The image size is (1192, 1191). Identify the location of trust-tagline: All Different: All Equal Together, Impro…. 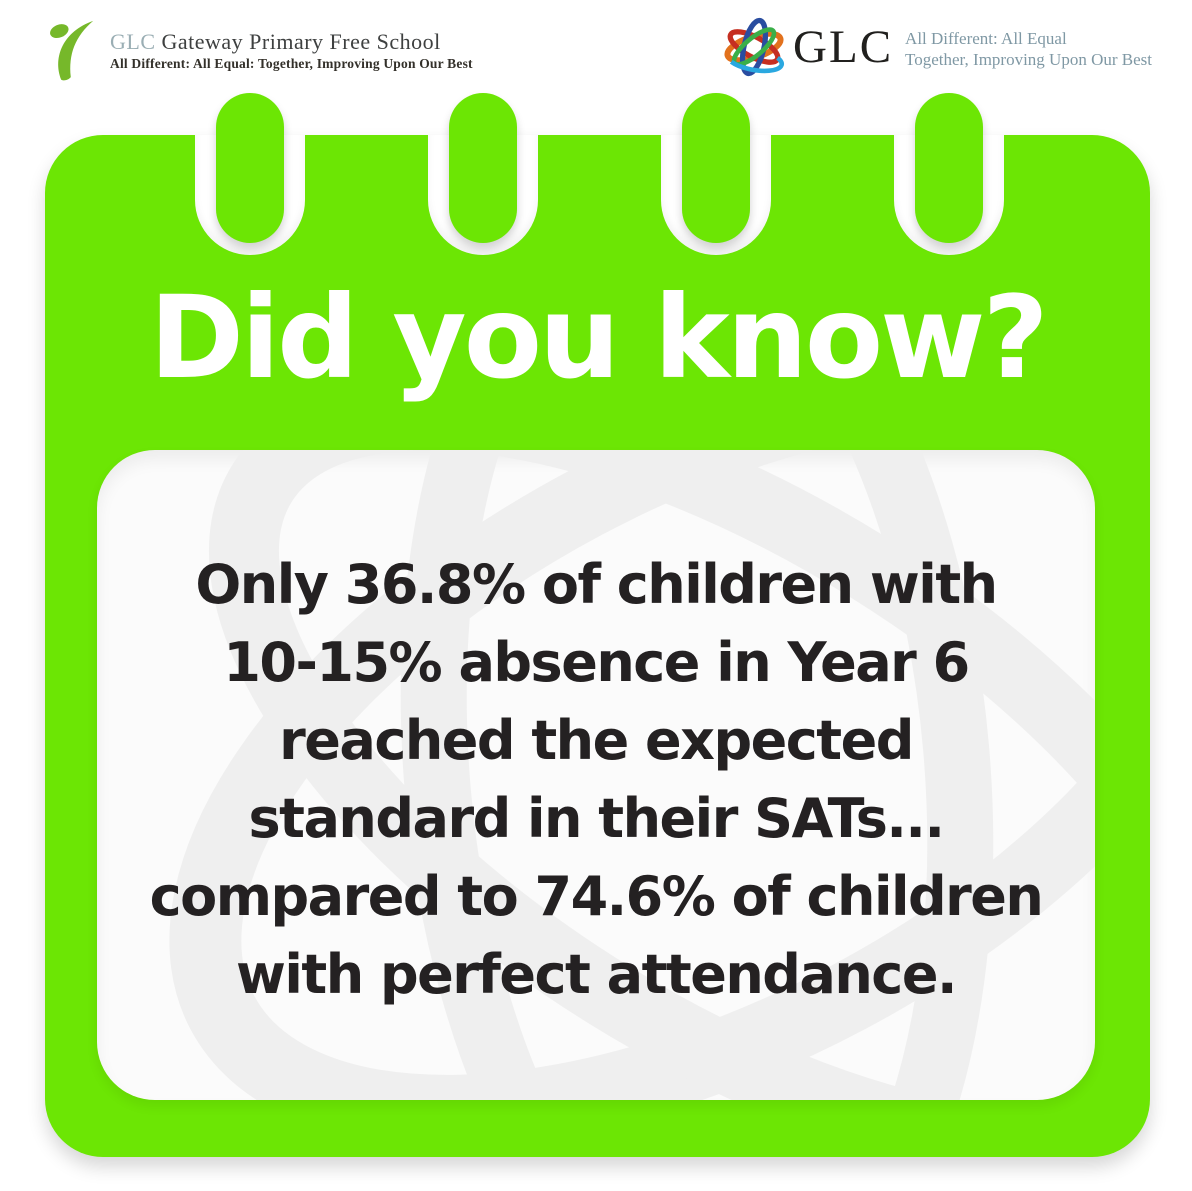
(1028, 47).